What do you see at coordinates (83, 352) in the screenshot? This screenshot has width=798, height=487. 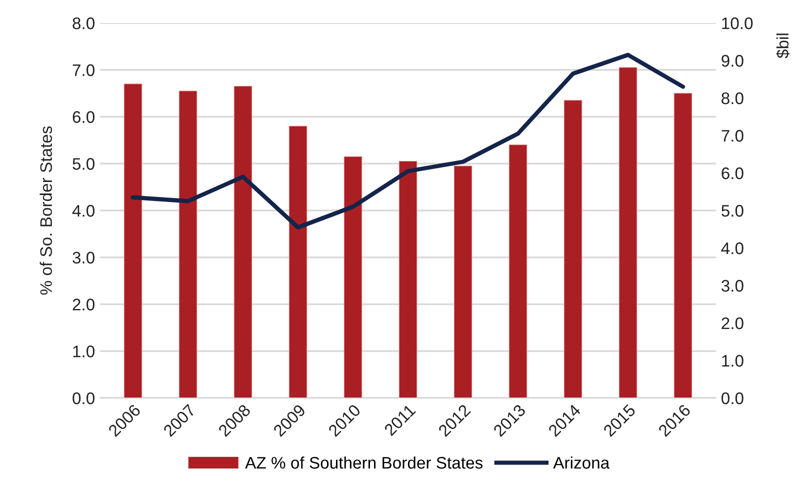 I see `y-tick-label: 1.0` at bounding box center [83, 352].